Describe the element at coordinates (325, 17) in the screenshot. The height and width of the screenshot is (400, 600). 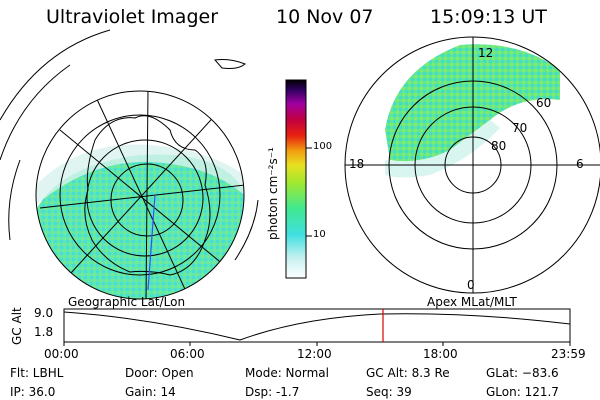
I see `observation-date: 10 Nov 07` at that location.